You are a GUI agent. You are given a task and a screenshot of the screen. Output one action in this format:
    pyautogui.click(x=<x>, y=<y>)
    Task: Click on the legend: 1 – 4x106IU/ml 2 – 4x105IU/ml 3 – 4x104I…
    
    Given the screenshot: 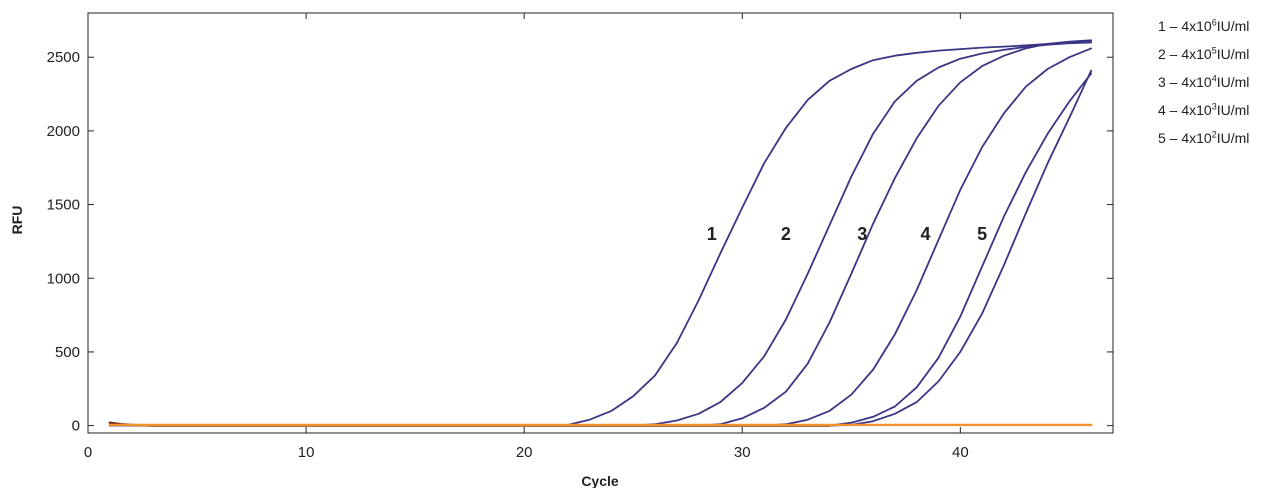 What is the action you would take?
    pyautogui.click(x=1214, y=82)
    